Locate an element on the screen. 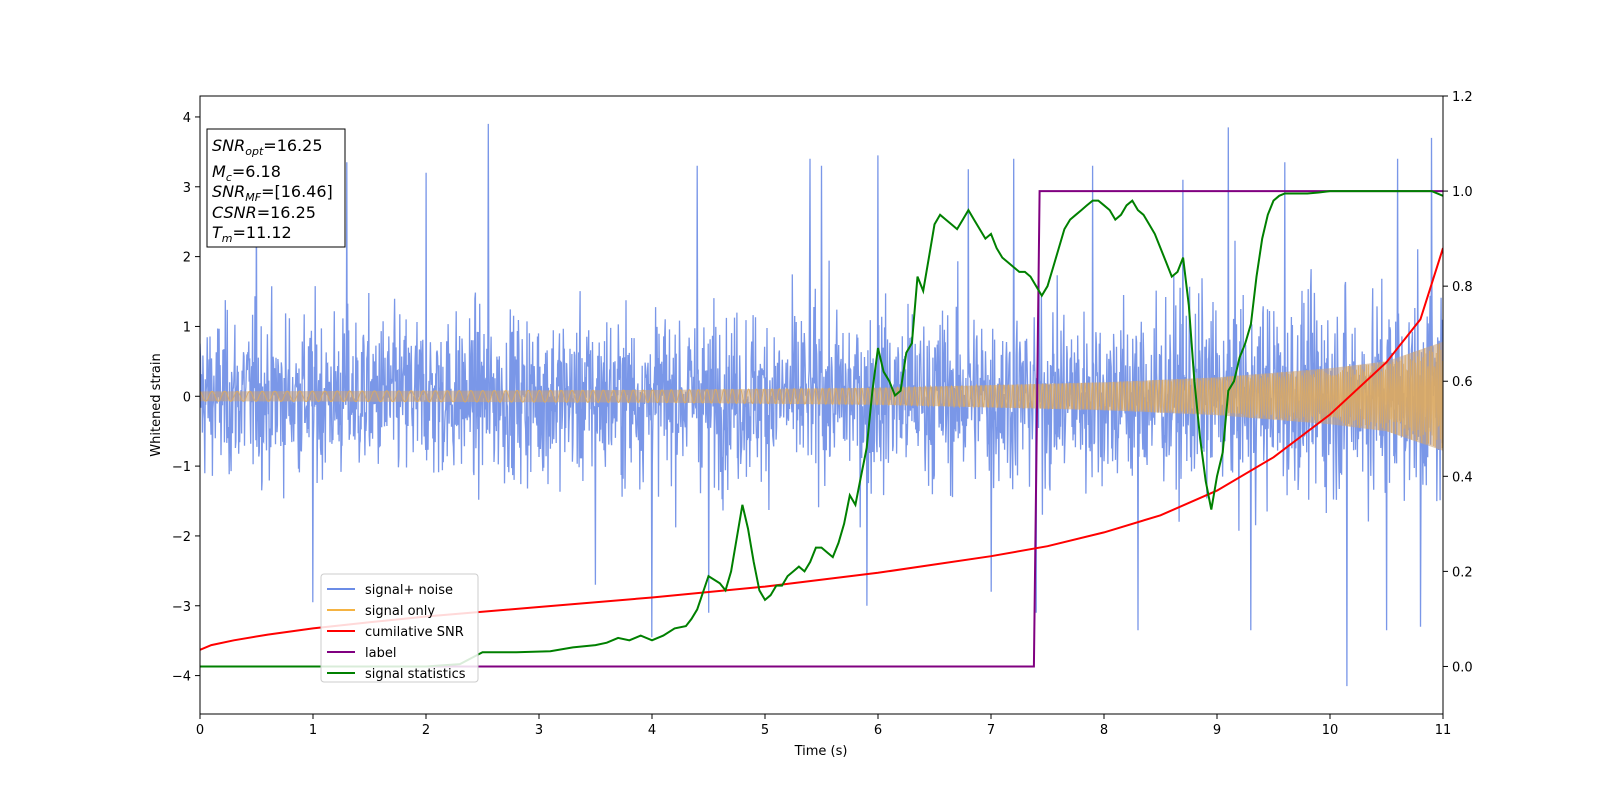 The width and height of the screenshot is (1600, 800). x-tick-label: 8 is located at coordinates (1104, 730).